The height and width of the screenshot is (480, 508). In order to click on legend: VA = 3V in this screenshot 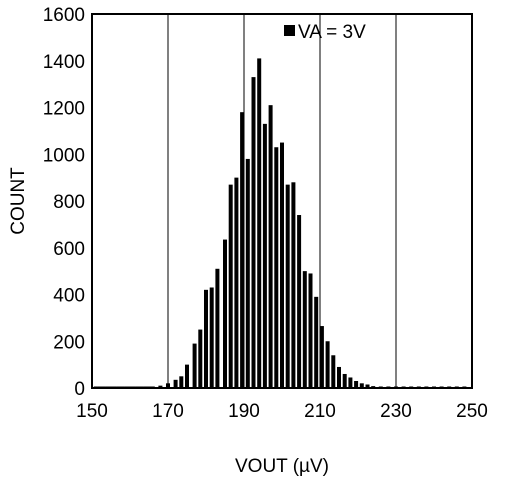, I will do `click(325, 32)`.